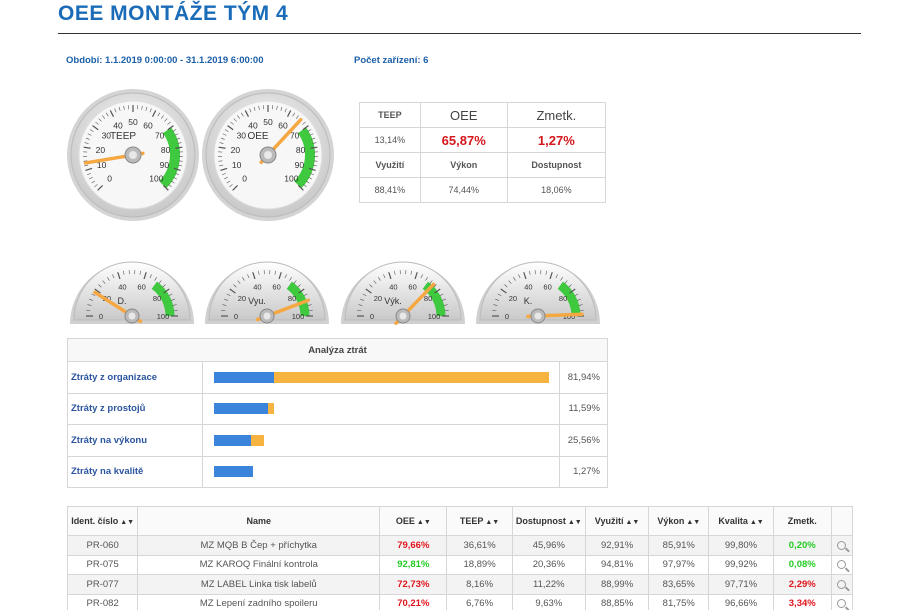  I want to click on kpi-avail-value: 18,06%, so click(556, 190).